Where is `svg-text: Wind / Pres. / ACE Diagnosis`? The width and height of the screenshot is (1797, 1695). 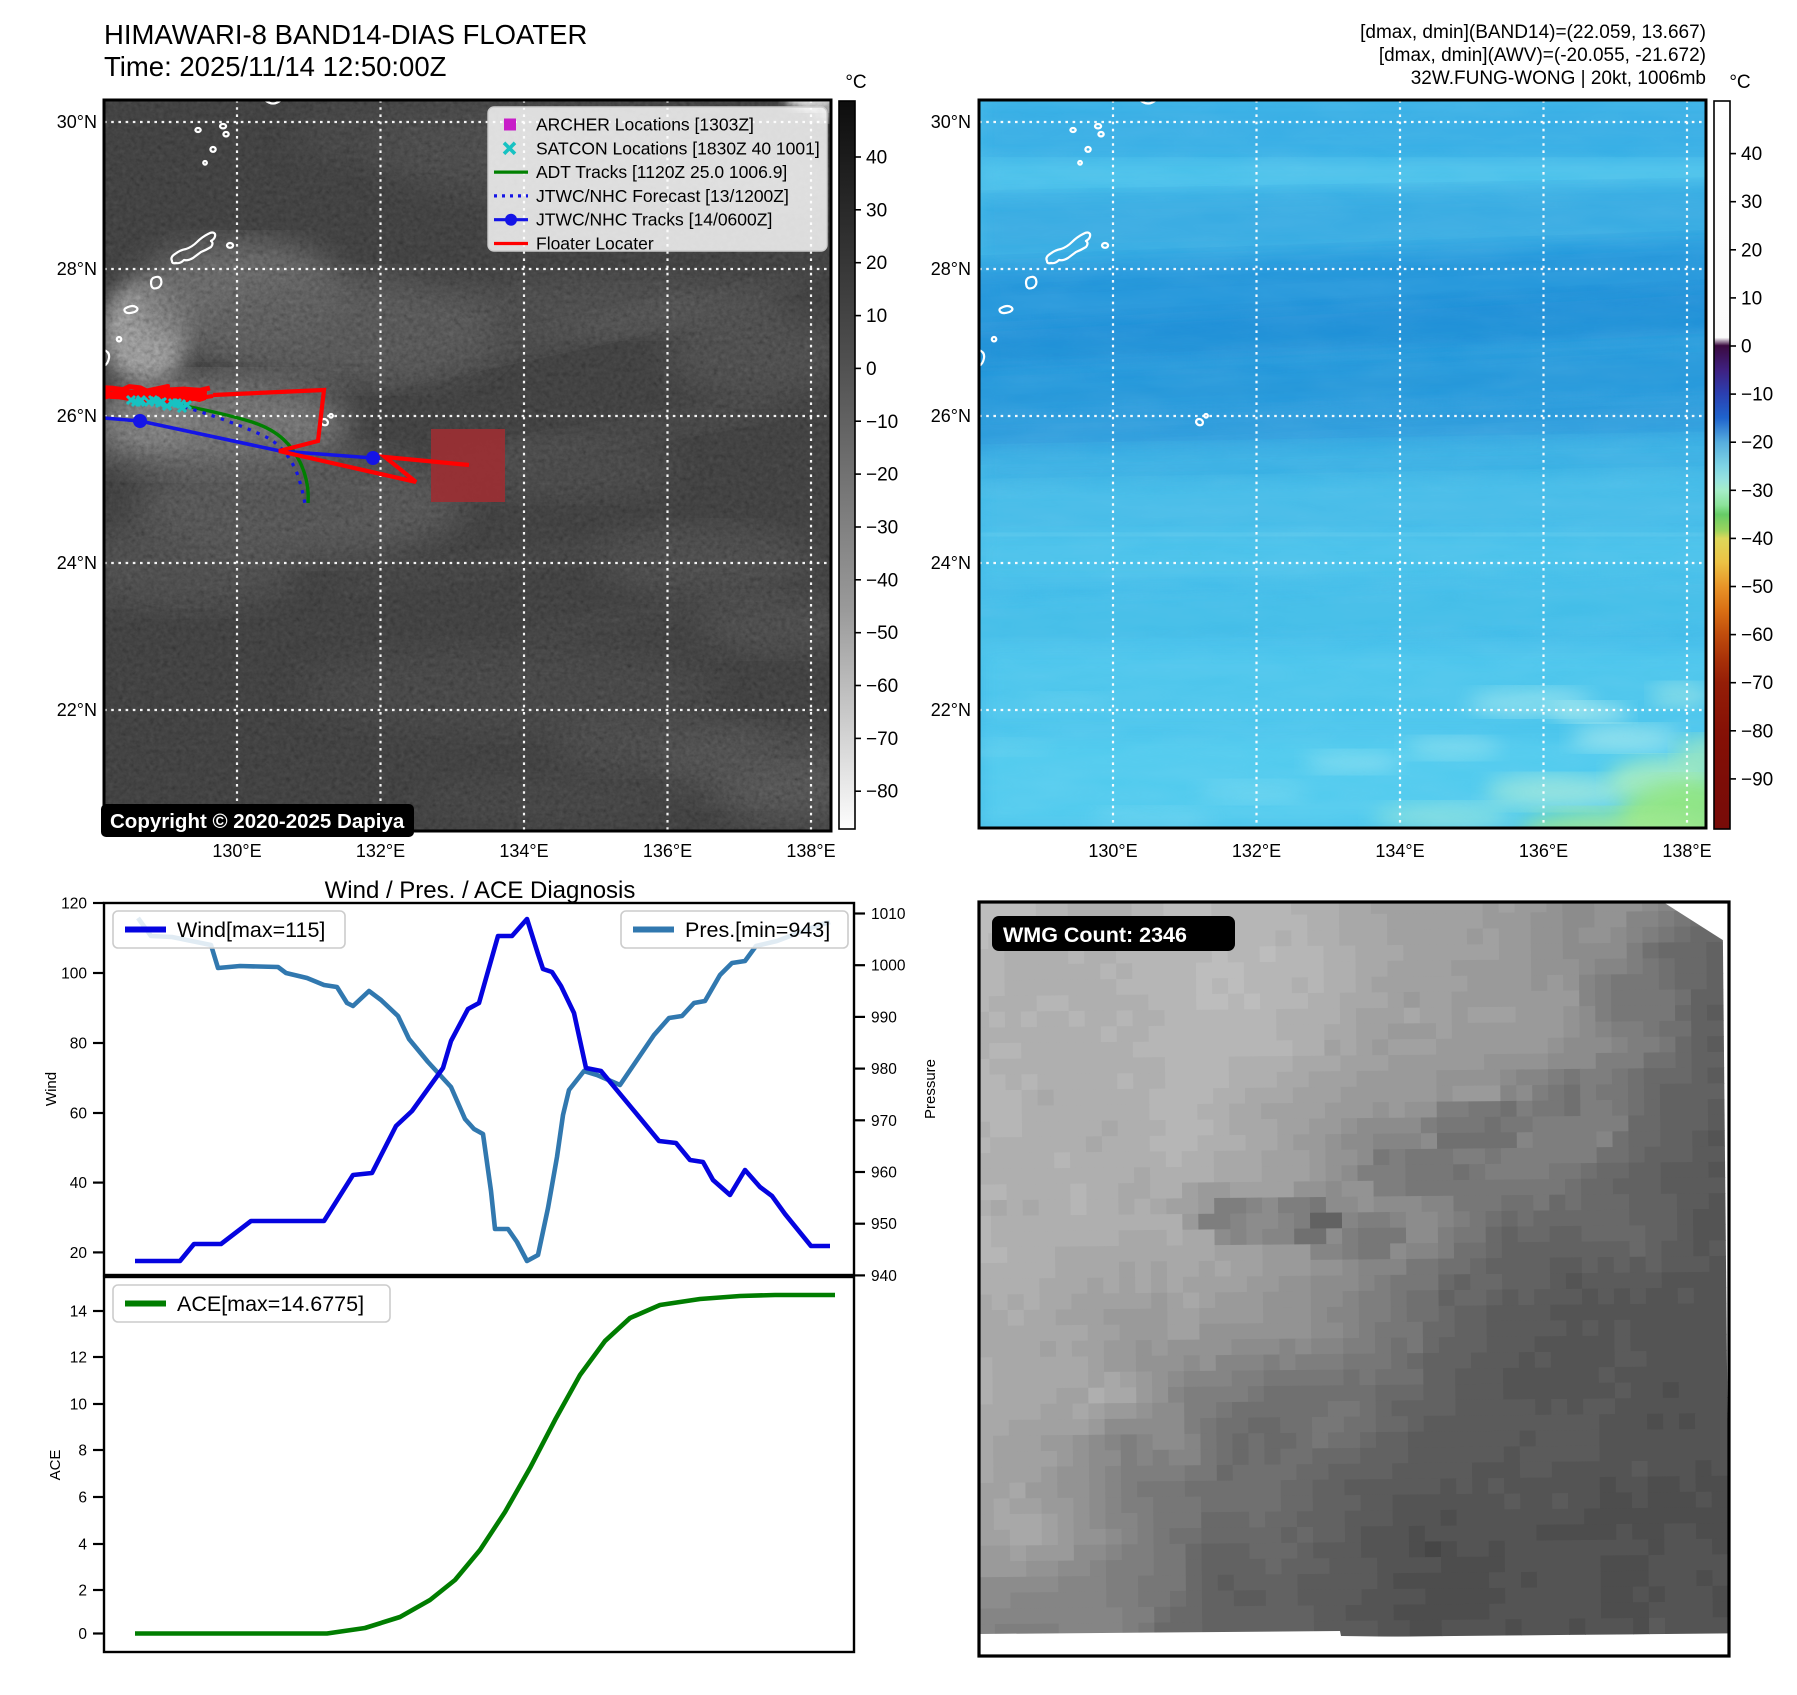 svg-text: Wind / Pres. / ACE Diagnosis is located at coordinates (480, 890).